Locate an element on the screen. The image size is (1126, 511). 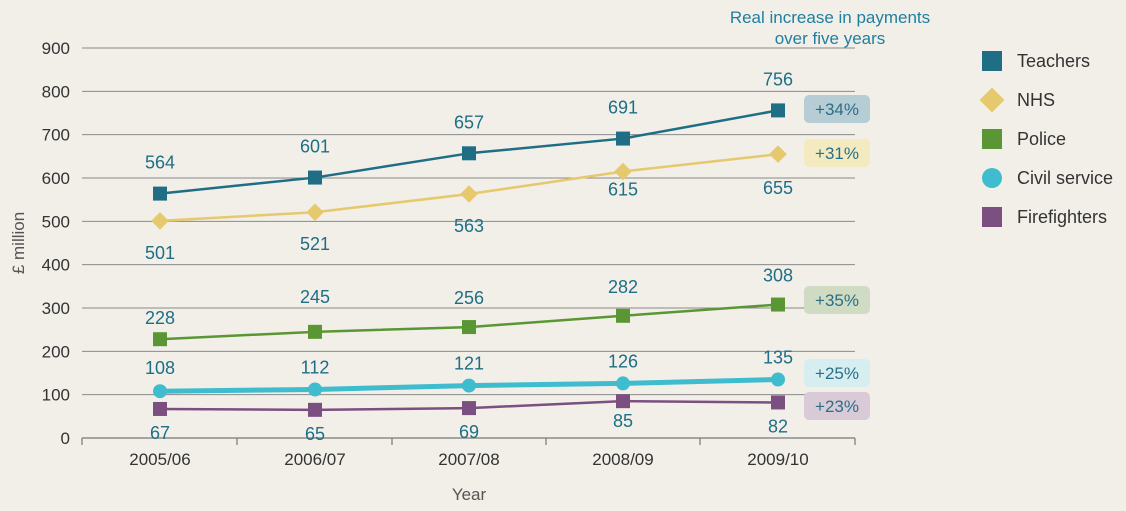
data-label: 564 is located at coordinates (160, 163).